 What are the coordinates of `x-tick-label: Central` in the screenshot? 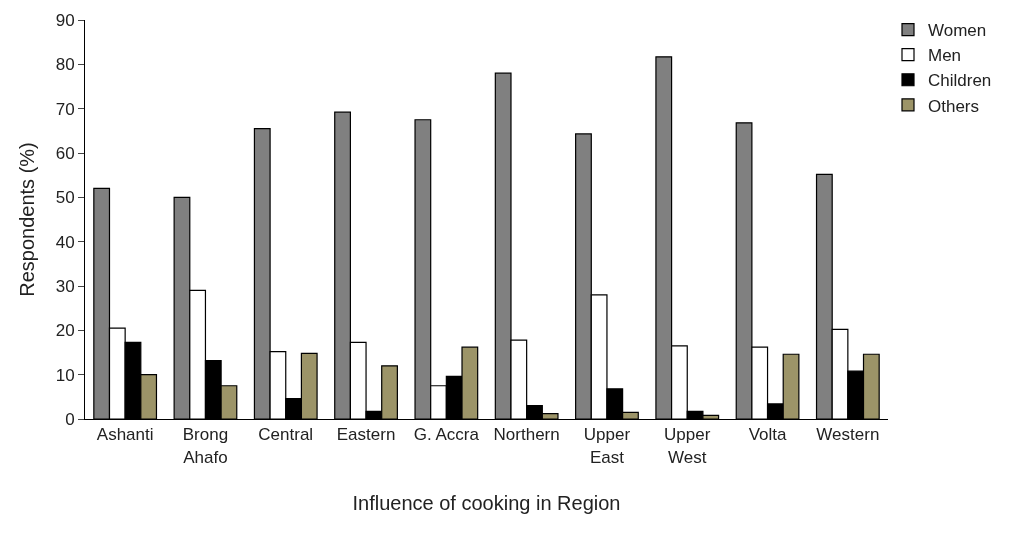 It's located at (286, 435).